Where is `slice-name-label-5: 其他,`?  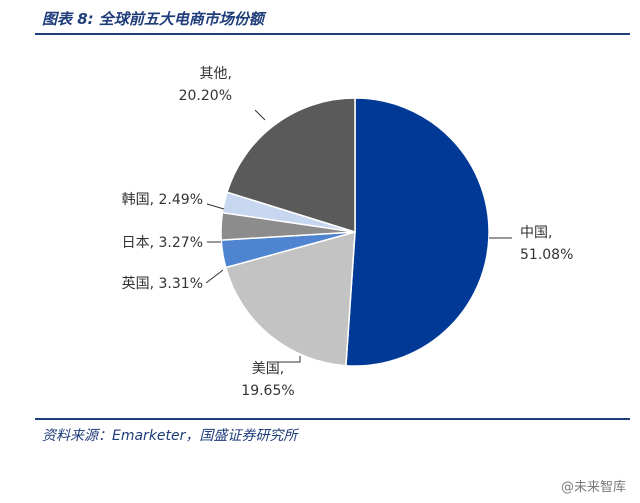 slice-name-label-5: 其他, is located at coordinates (216, 74).